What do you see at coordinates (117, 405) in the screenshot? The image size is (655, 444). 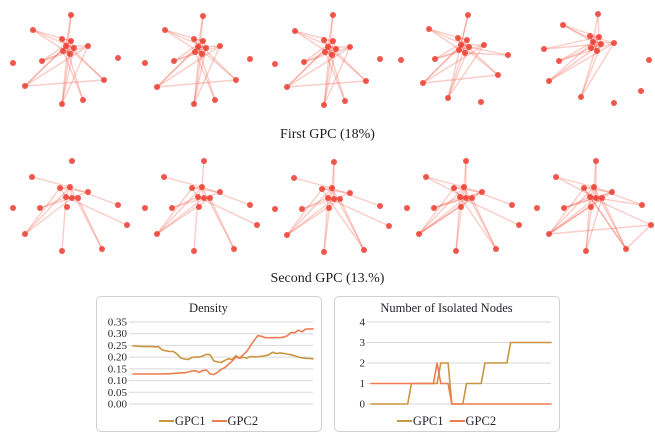 I see `y-tick-label: 0.00` at bounding box center [117, 405].